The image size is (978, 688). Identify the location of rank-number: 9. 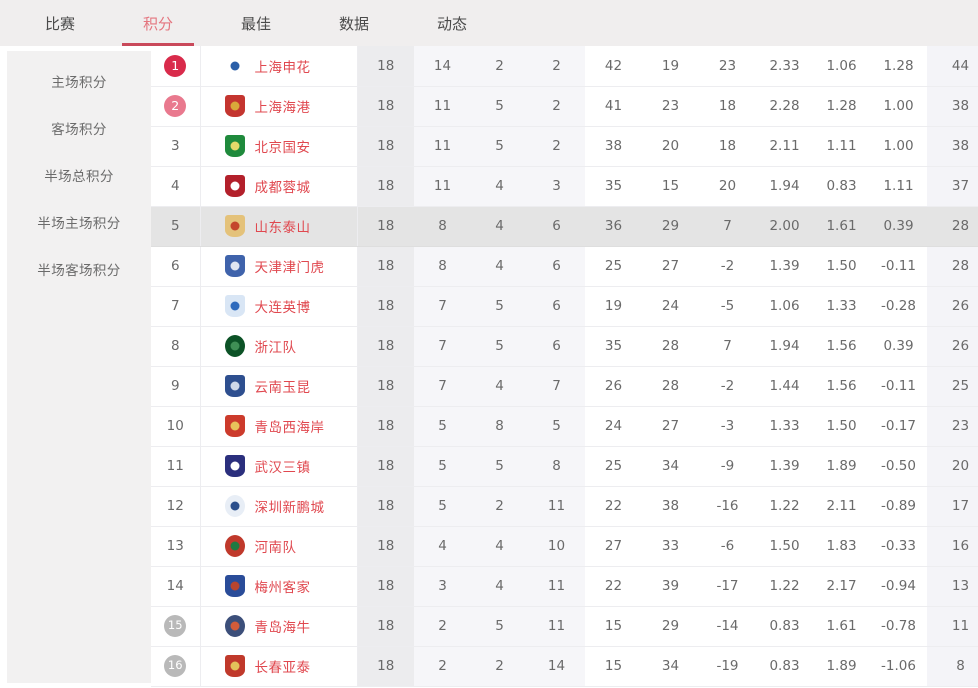
(175, 386).